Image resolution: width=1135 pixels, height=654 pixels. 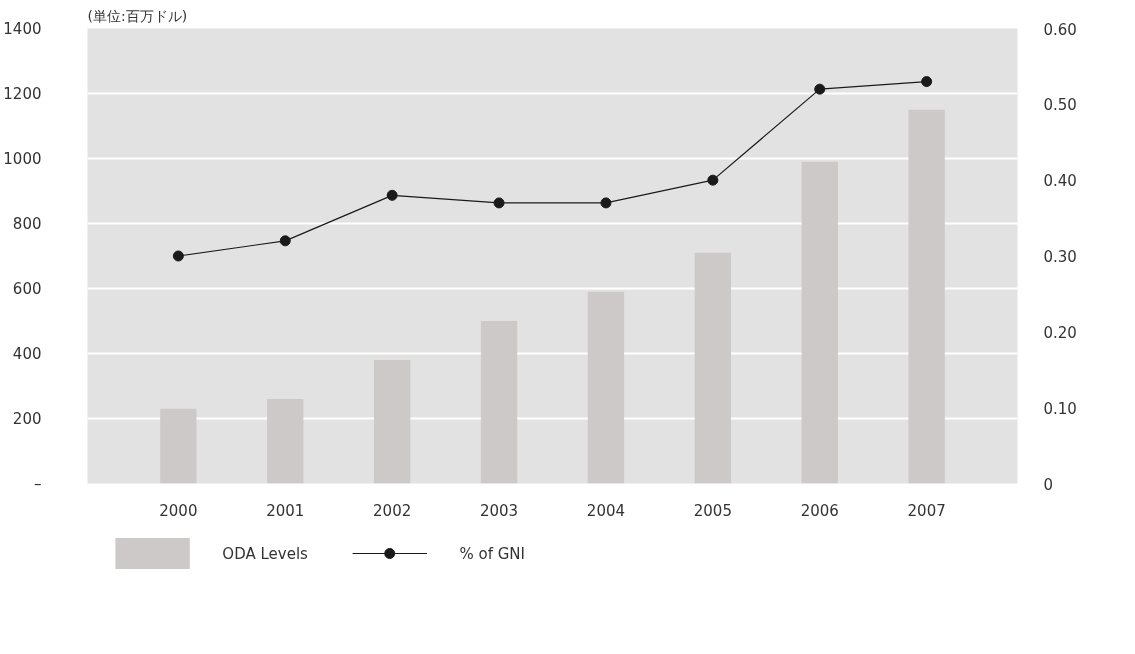 What do you see at coordinates (22, 28) in the screenshot?
I see `y-tick-label: 1400` at bounding box center [22, 28].